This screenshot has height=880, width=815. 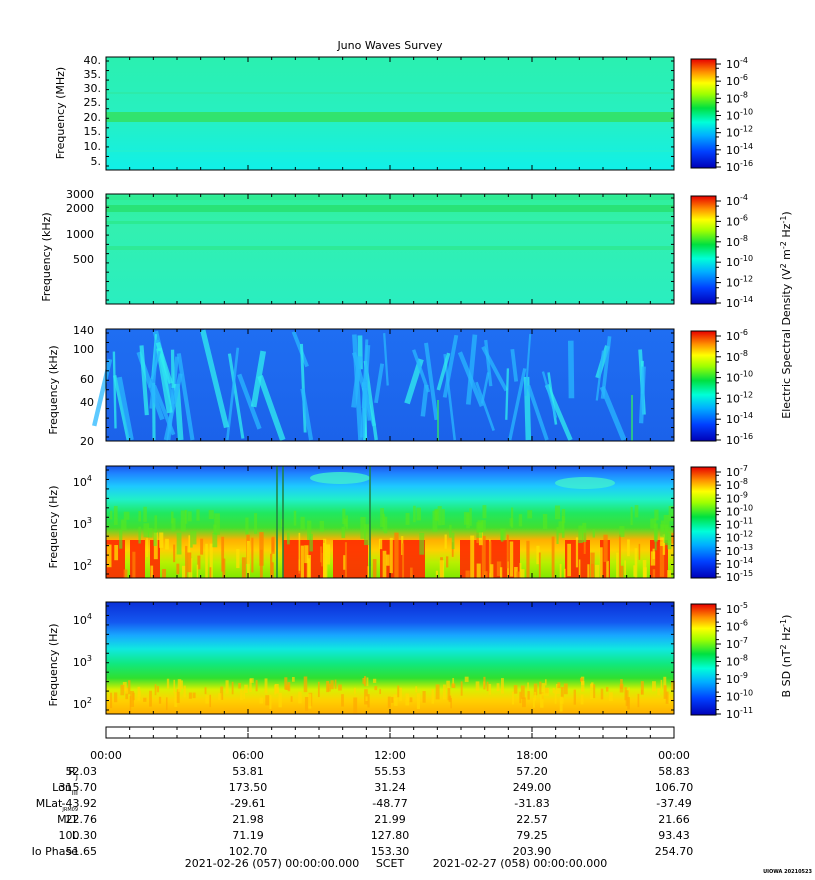 I want to click on time-tick-label: 12:00, so click(x=390, y=755).